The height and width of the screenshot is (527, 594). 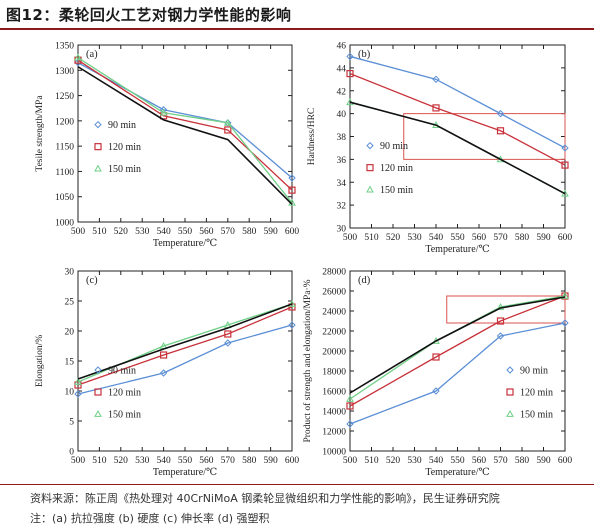 I want to click on y-tick-label: 25, so click(x=70, y=303).